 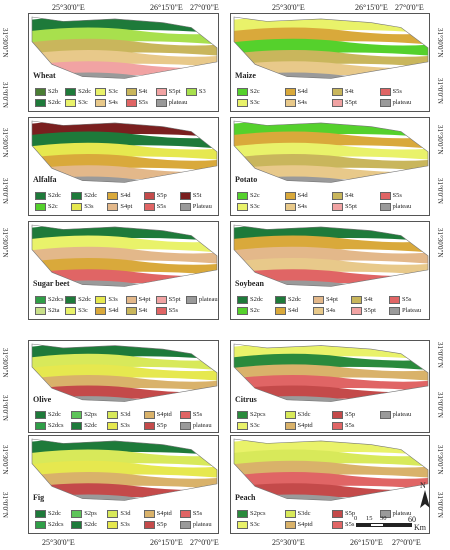 I want to click on legend-label: S5pt, so click(x=174, y=91).